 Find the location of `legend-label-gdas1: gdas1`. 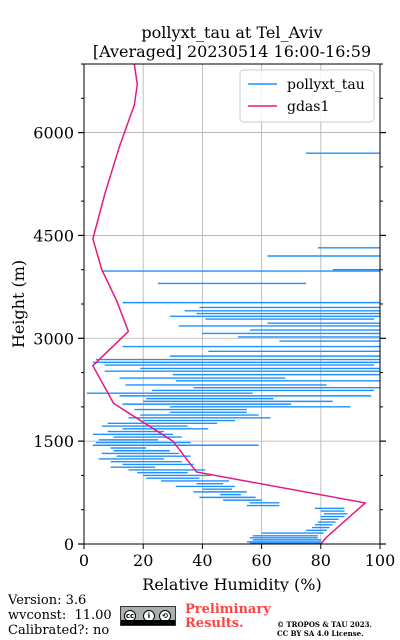

legend-label-gdas1: gdas1 is located at coordinates (308, 107).